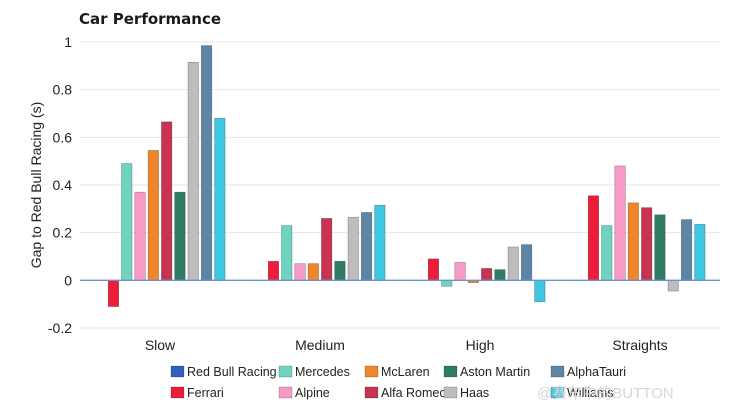 This screenshot has height=413, width=746. Describe the element at coordinates (150, 19) in the screenshot. I see `chart-title: Car Performance` at that location.